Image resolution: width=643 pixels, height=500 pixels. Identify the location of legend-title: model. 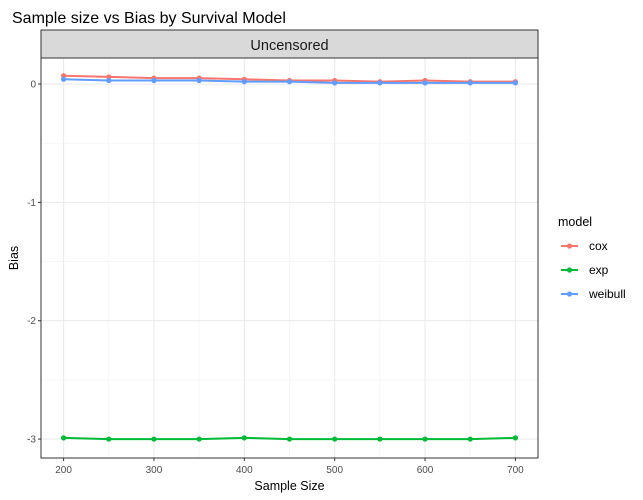
(575, 222).